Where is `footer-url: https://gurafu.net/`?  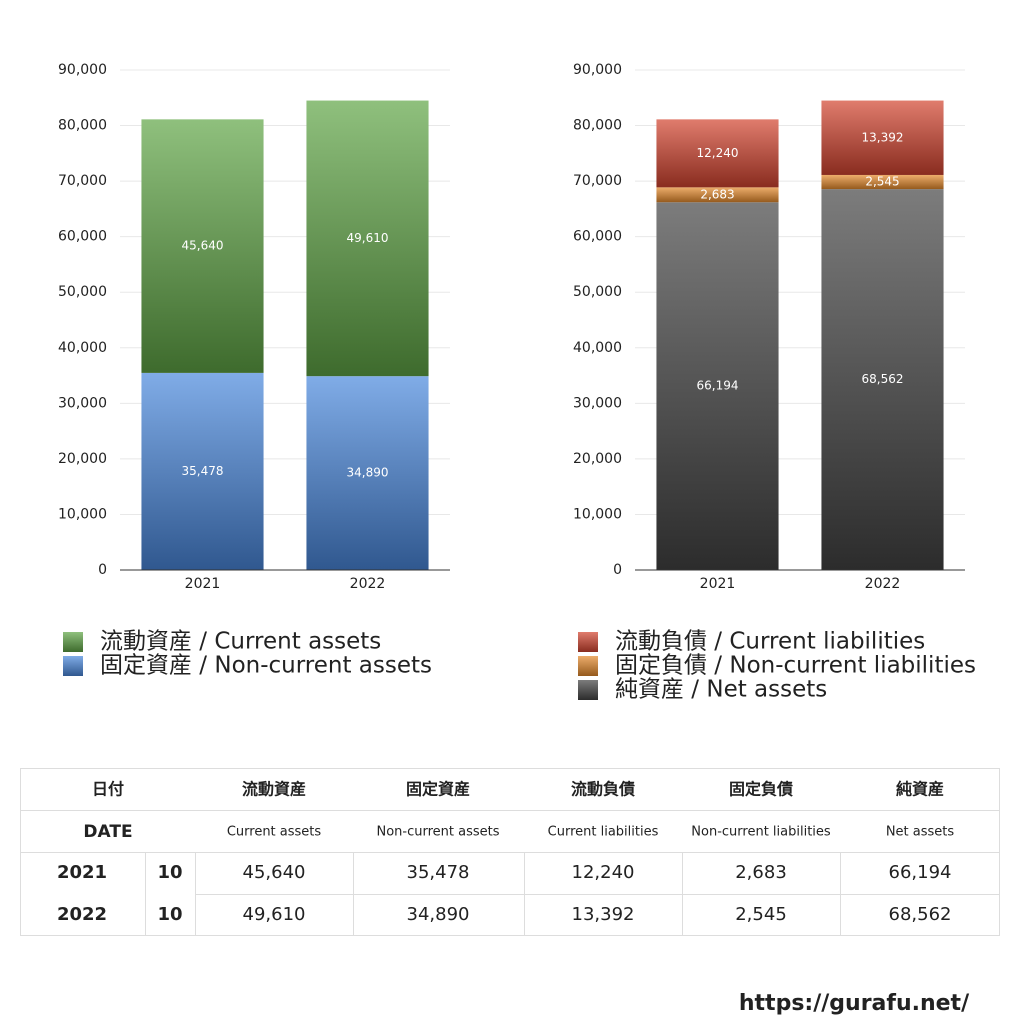 footer-url: https://gurafu.net/ is located at coordinates (854, 1003).